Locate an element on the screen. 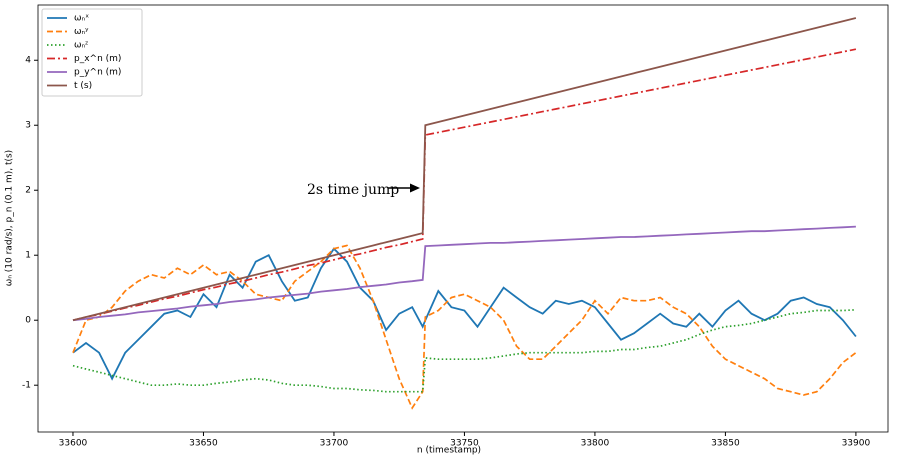 This screenshot has width=898, height=457. y-tick-label: 1 is located at coordinates (28, 256).